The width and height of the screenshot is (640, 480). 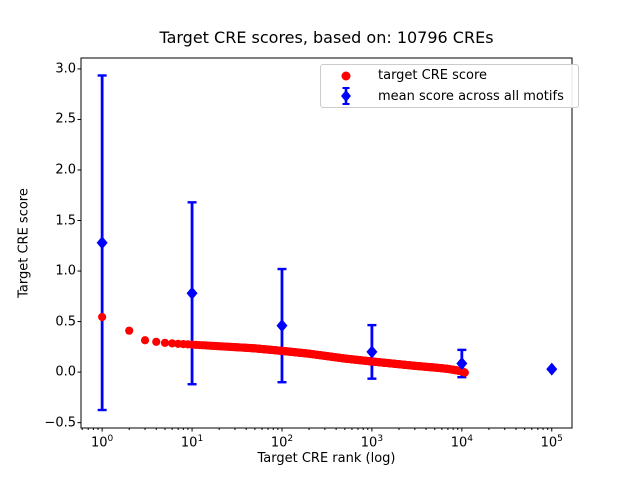 What do you see at coordinates (346, 76) in the screenshot?
I see `red-circle-marker-icon` at bounding box center [346, 76].